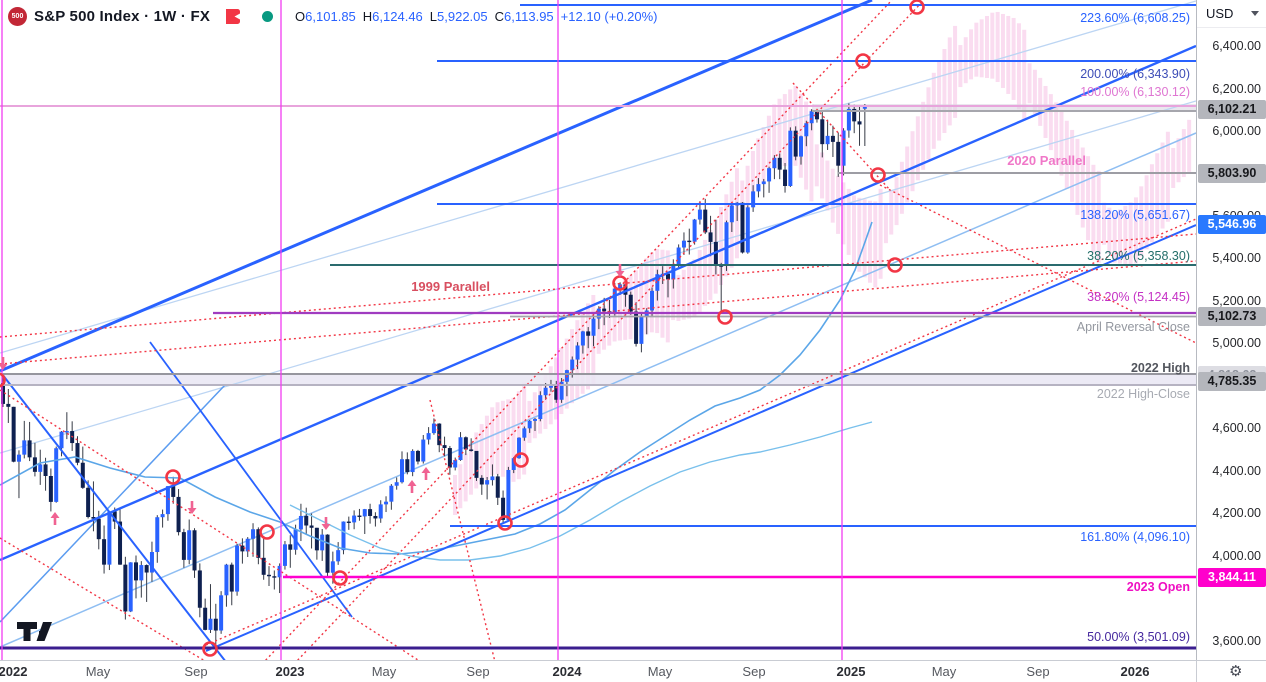 This screenshot has width=1266, height=682. I want to click on price-tag: 4,785.35, so click(1232, 381).